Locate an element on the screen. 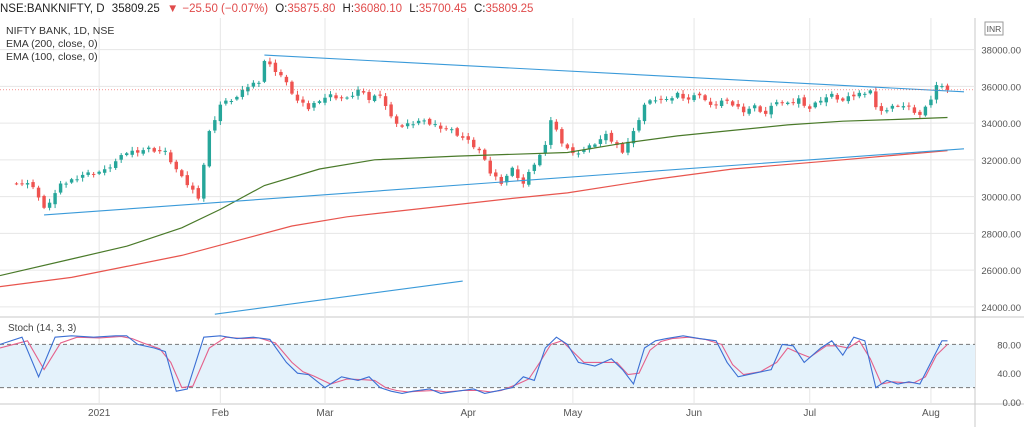 The width and height of the screenshot is (1024, 427). currency-badge is located at coordinates (994, 28).